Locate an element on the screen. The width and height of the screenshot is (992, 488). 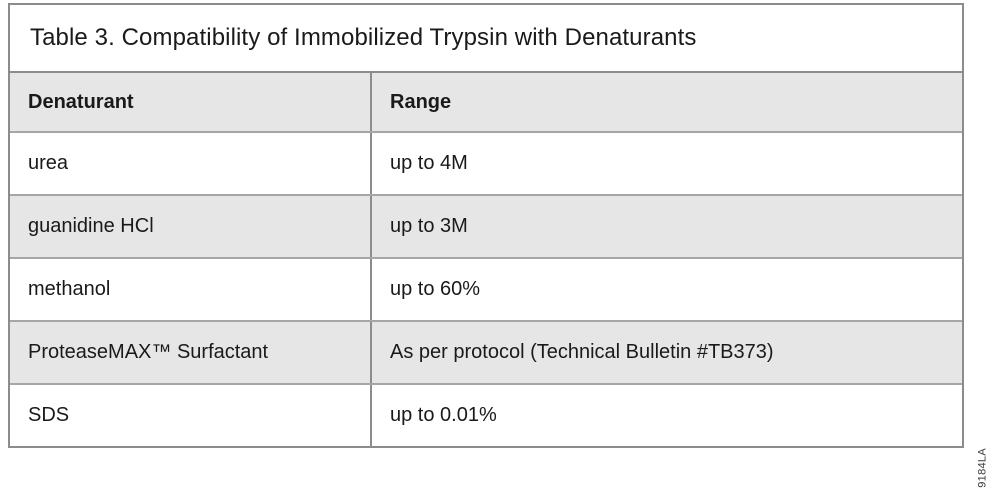
table-row: methanol up to 60% is located at coordinates (486, 288).